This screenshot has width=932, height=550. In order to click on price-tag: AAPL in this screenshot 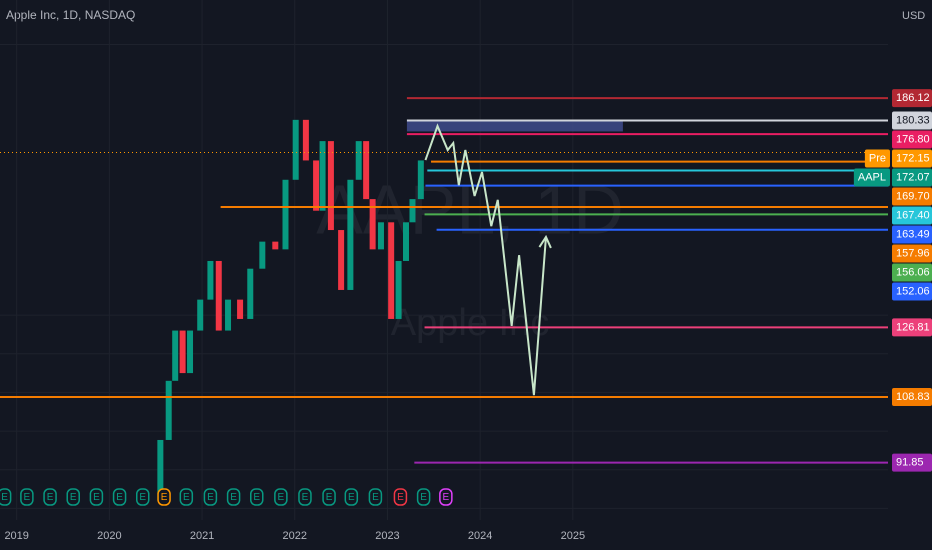, I will do `click(872, 177)`.